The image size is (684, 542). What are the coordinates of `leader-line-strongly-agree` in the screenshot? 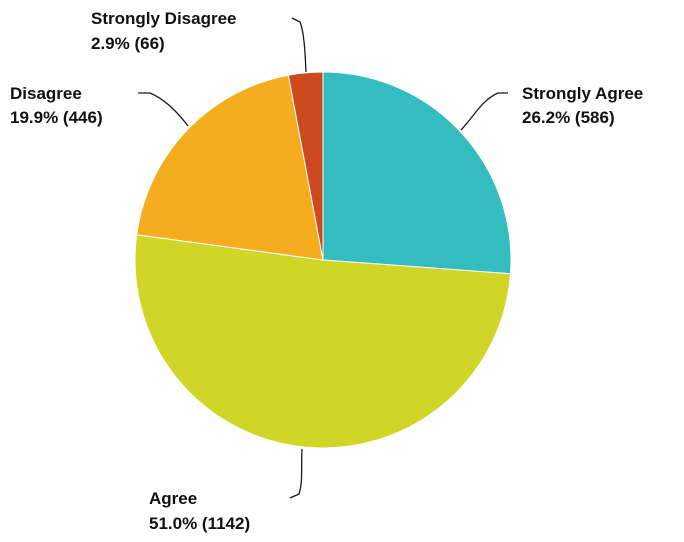 It's located at (484, 111).